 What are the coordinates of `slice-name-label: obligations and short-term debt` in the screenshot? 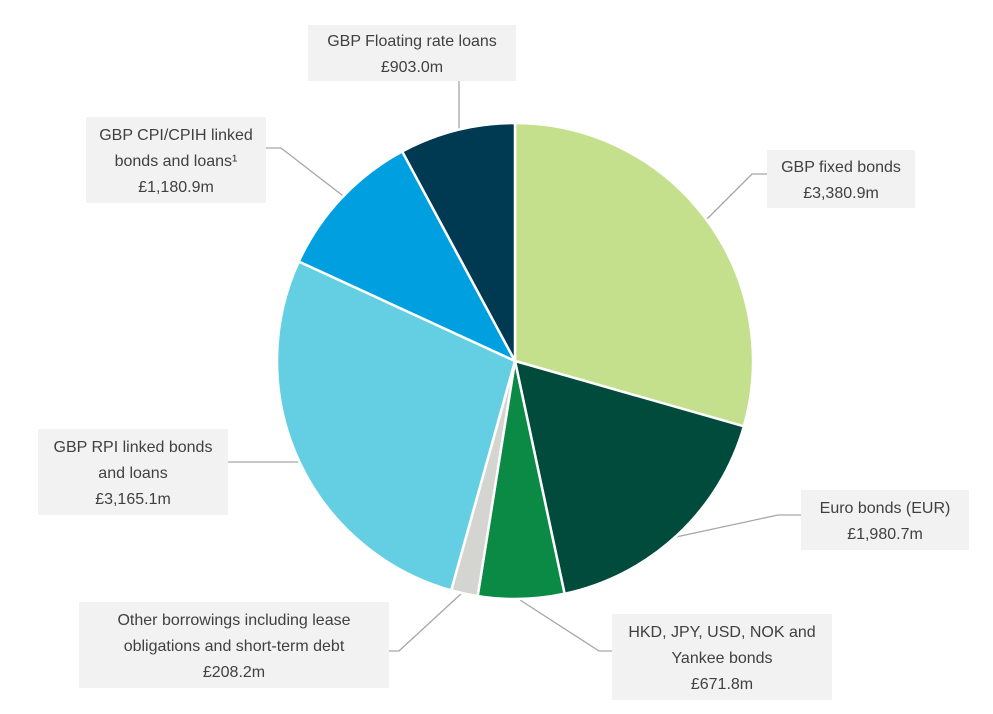 It's located at (234, 646).